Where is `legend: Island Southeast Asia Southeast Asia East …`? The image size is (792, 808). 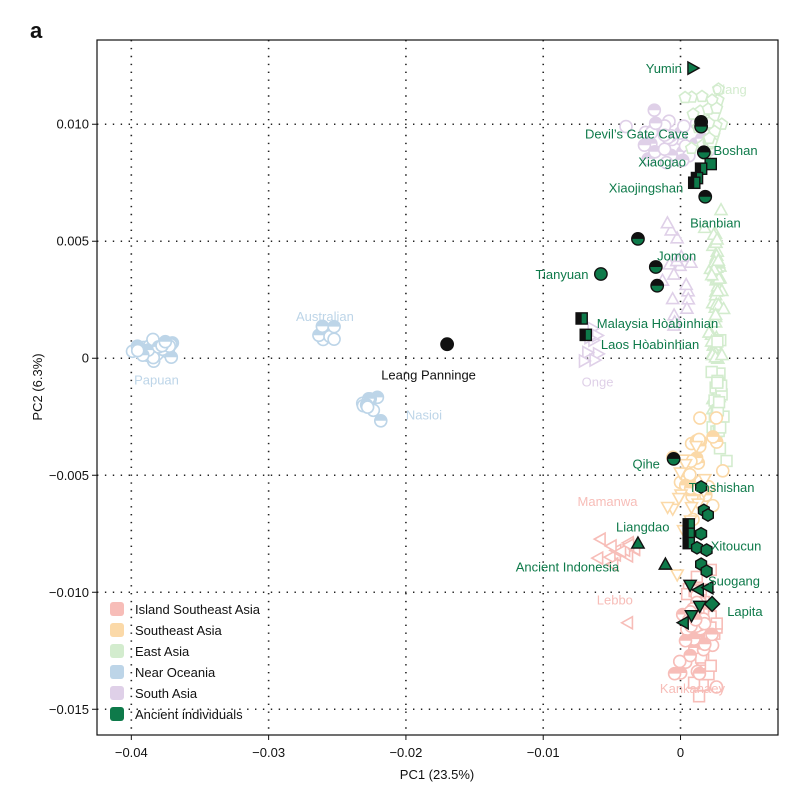 legend: Island Southeast Asia Southeast Asia East … is located at coordinates (185, 662).